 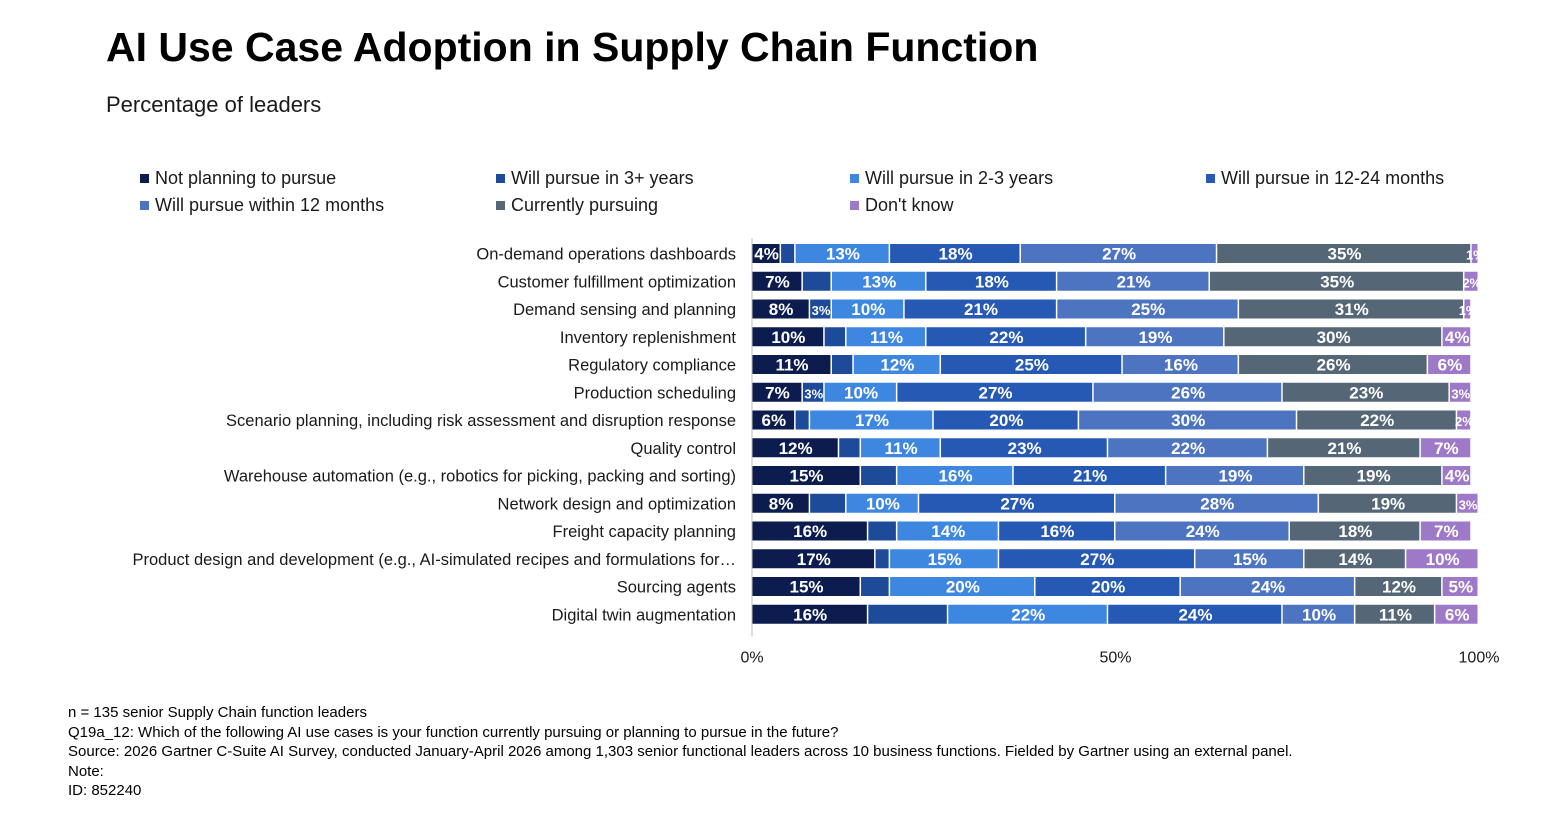 I want to click on data-label: 1%, so click(x=1468, y=310).